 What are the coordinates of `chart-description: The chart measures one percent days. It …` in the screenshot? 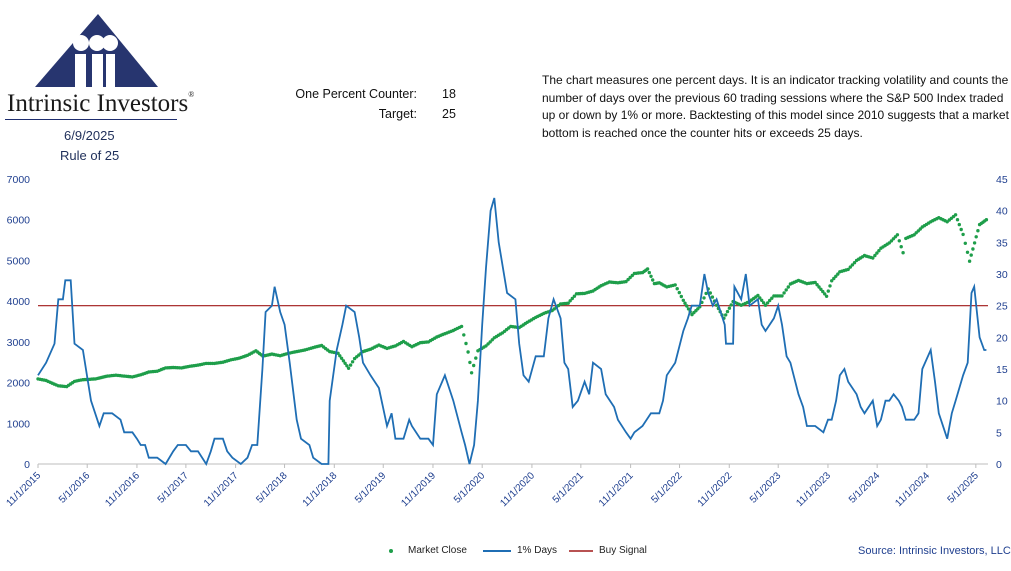 It's located at (775, 106).